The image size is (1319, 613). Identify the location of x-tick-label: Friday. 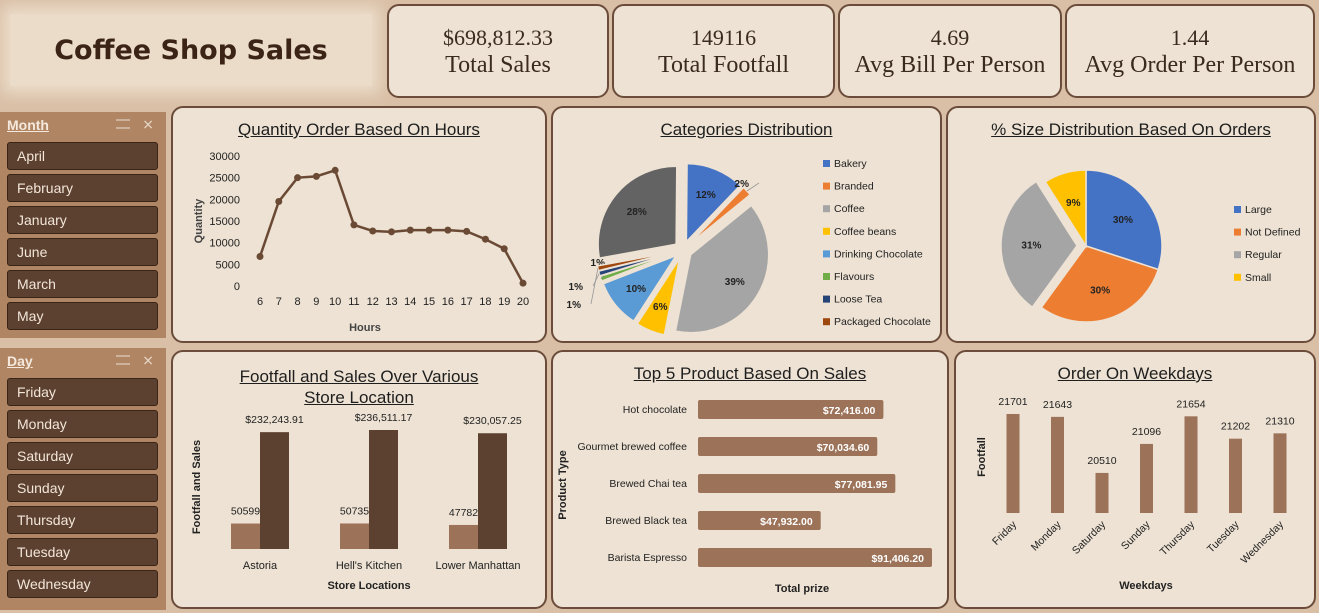
(1005, 533).